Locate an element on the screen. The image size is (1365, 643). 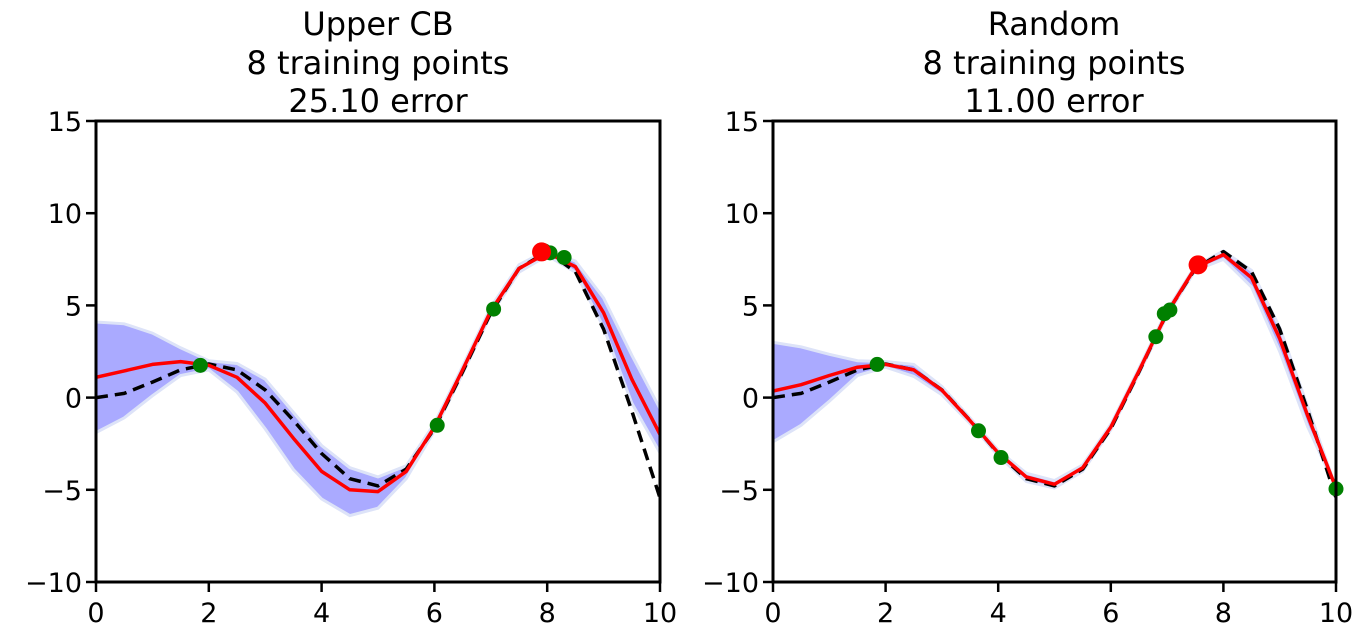
chart-title-line-1: Random is located at coordinates (1054, 24).